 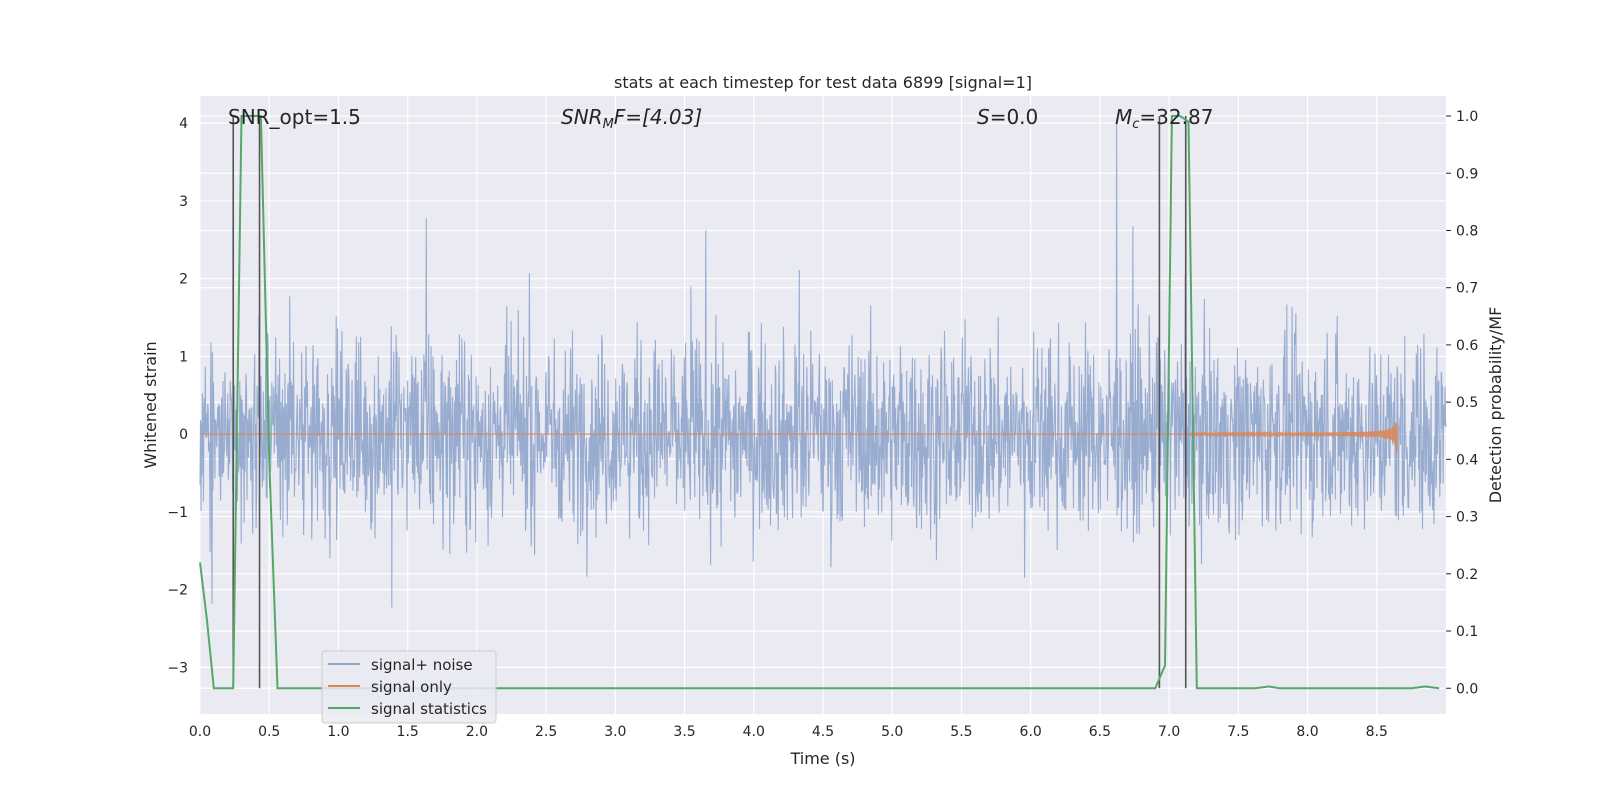 I want to click on right-y-tick-label: 0.4, so click(x=1467, y=460).